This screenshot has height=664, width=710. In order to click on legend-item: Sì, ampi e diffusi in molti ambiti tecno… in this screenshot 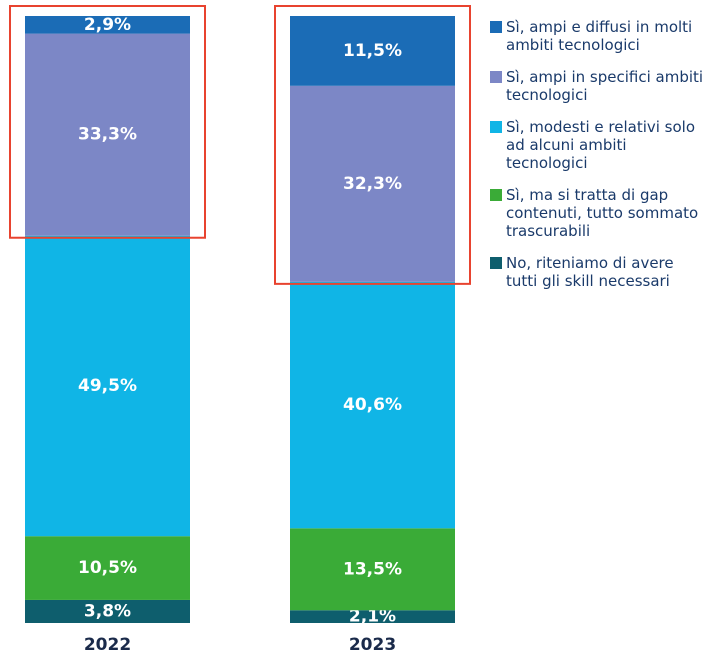, I will do `click(599, 36)`.